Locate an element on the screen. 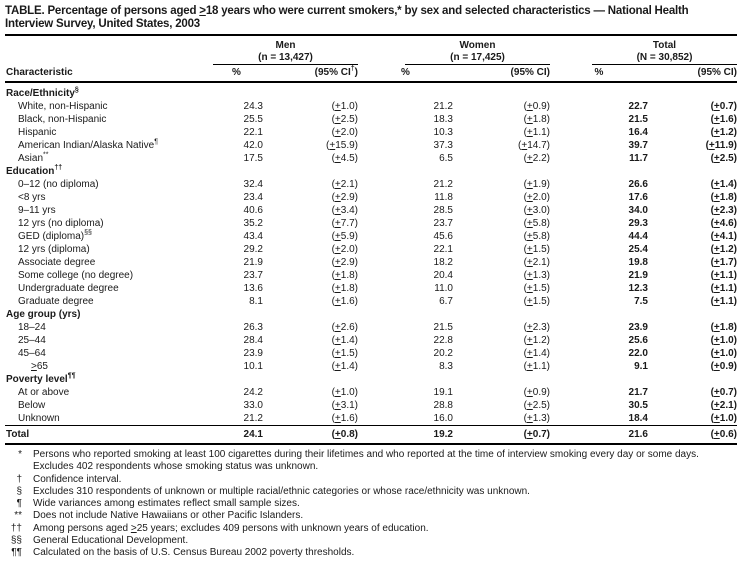 This screenshot has width=738, height=566. total-men-ci-cell: (+0.8) is located at coordinates (310, 435).